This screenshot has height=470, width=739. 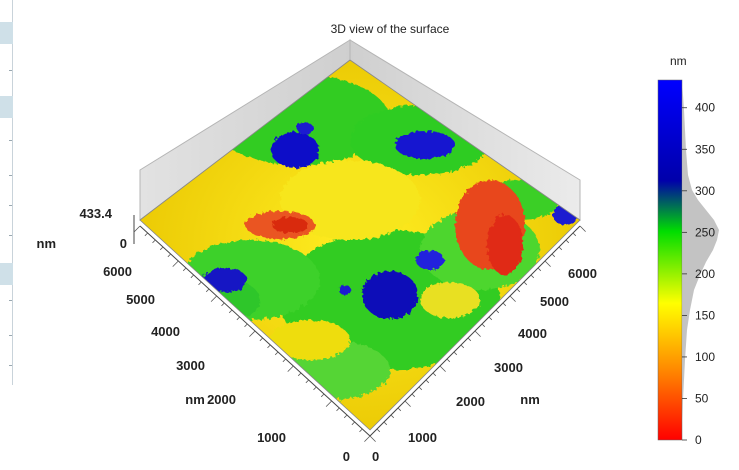 What do you see at coordinates (470, 401) in the screenshot?
I see `right-axis-tick-label: 2000` at bounding box center [470, 401].